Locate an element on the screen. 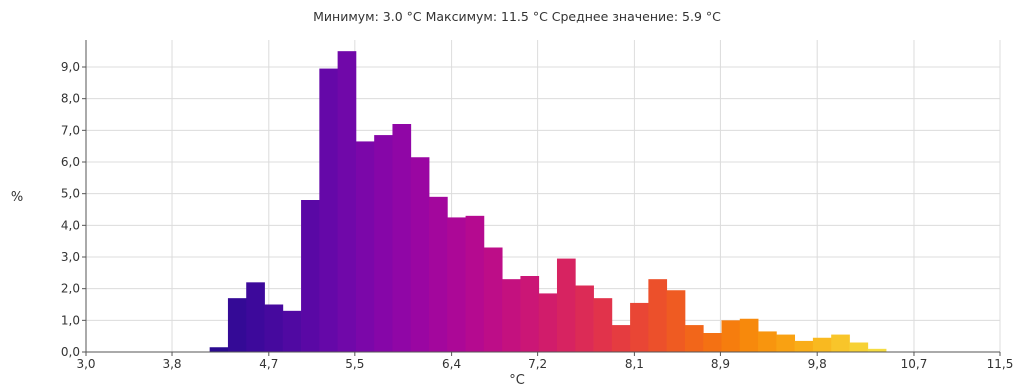 The image size is (1028, 387). x-tick-label: 11,5 is located at coordinates (1000, 364).